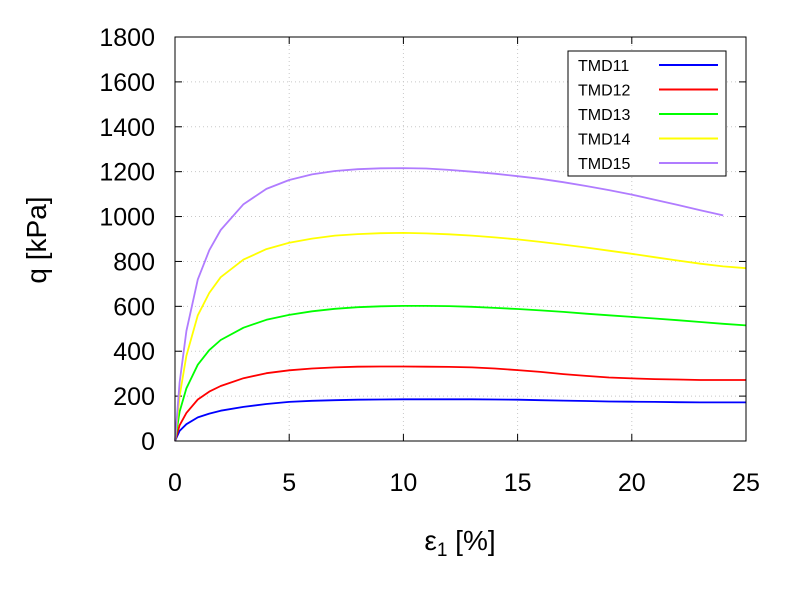 The height and width of the screenshot is (600, 800). I want to click on y-tick-labels: 0 200 400 600 800 1000 1200 1400 1600 1800, so click(127, 240).